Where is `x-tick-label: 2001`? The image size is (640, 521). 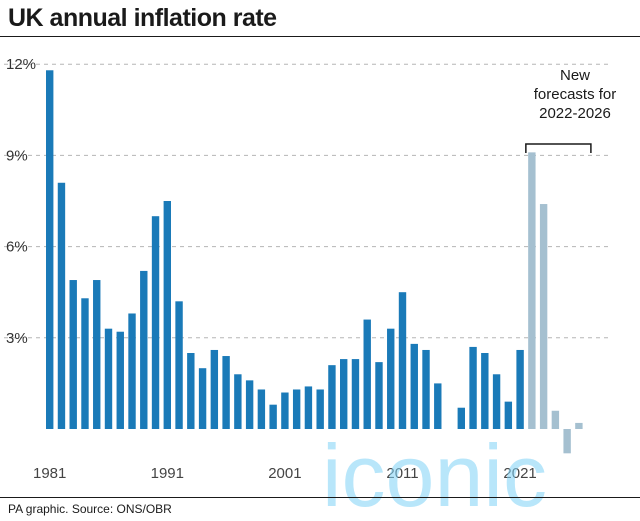
x-tick-label: 2001 is located at coordinates (284, 473).